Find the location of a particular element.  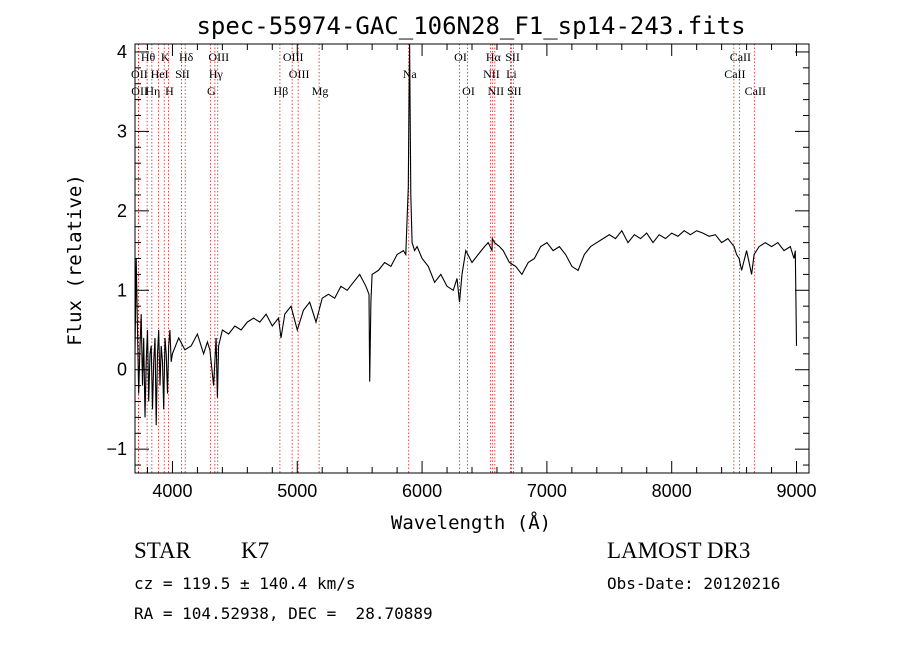

y-axis-label: Flux (relative) is located at coordinates (75, 260).